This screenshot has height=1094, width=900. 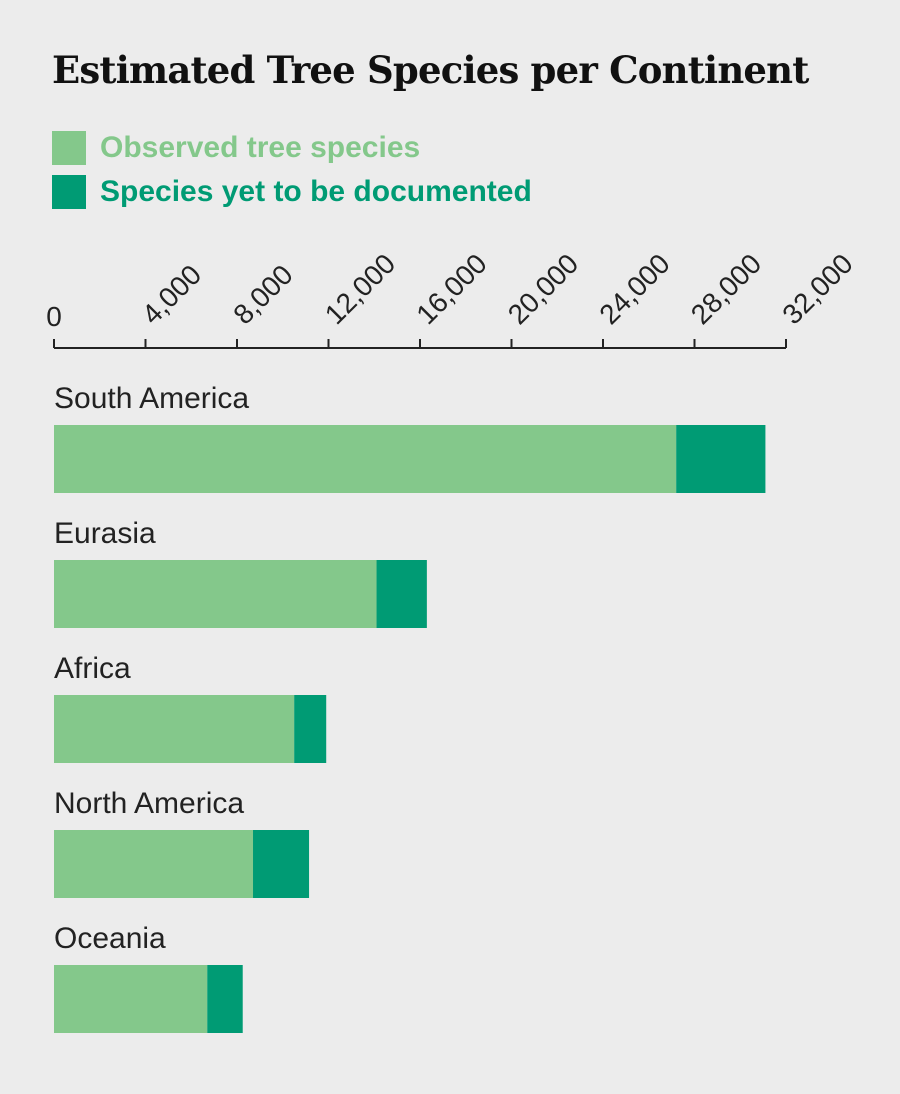 I want to click on x-tick-label: 20,000, so click(x=543, y=289).